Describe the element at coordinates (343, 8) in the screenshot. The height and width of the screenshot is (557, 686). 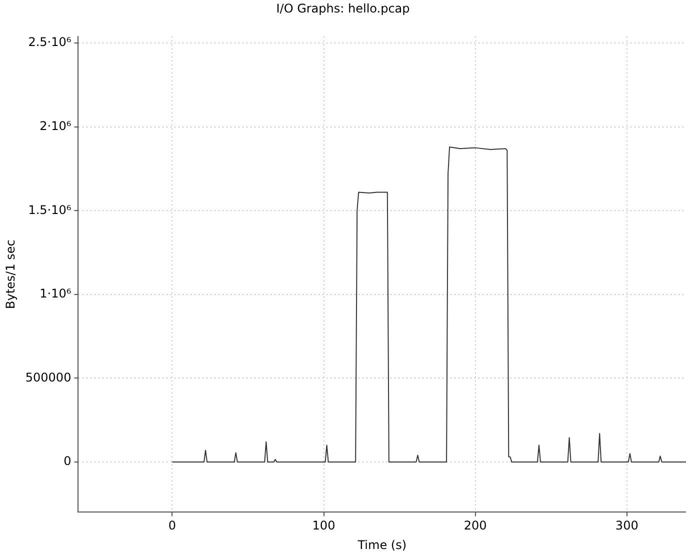
I see `chart-title: I/O Graphs: hello.pcap` at that location.